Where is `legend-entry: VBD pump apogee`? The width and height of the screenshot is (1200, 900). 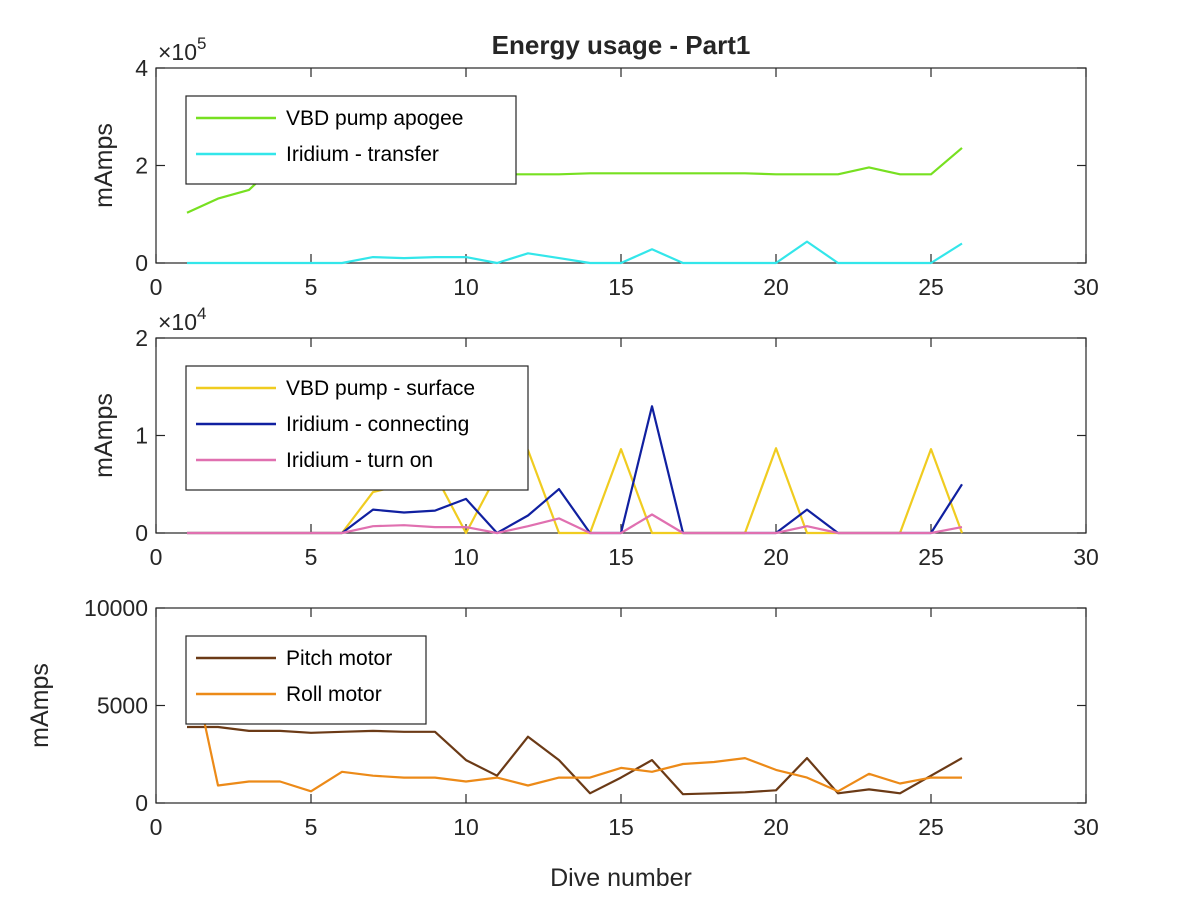 legend-entry: VBD pump apogee is located at coordinates (374, 118).